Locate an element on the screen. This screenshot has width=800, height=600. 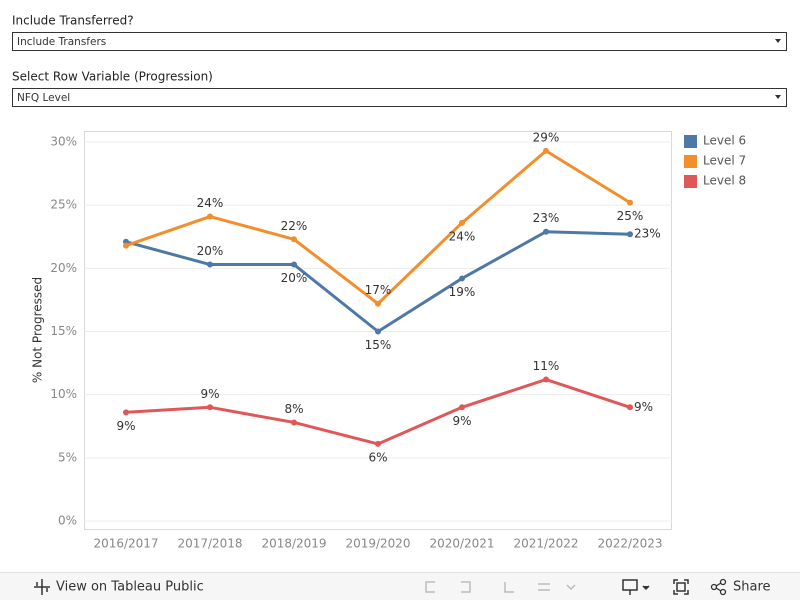
dropdown-value: Include Transfers is located at coordinates (61, 42).